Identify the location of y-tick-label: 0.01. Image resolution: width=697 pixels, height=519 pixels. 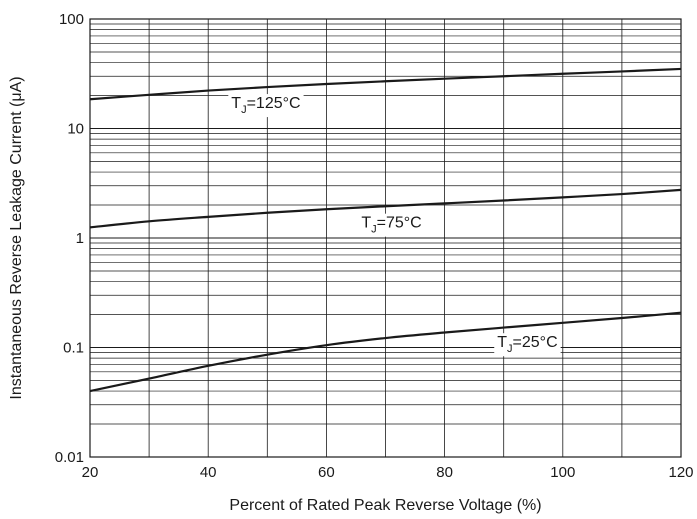
(69, 457).